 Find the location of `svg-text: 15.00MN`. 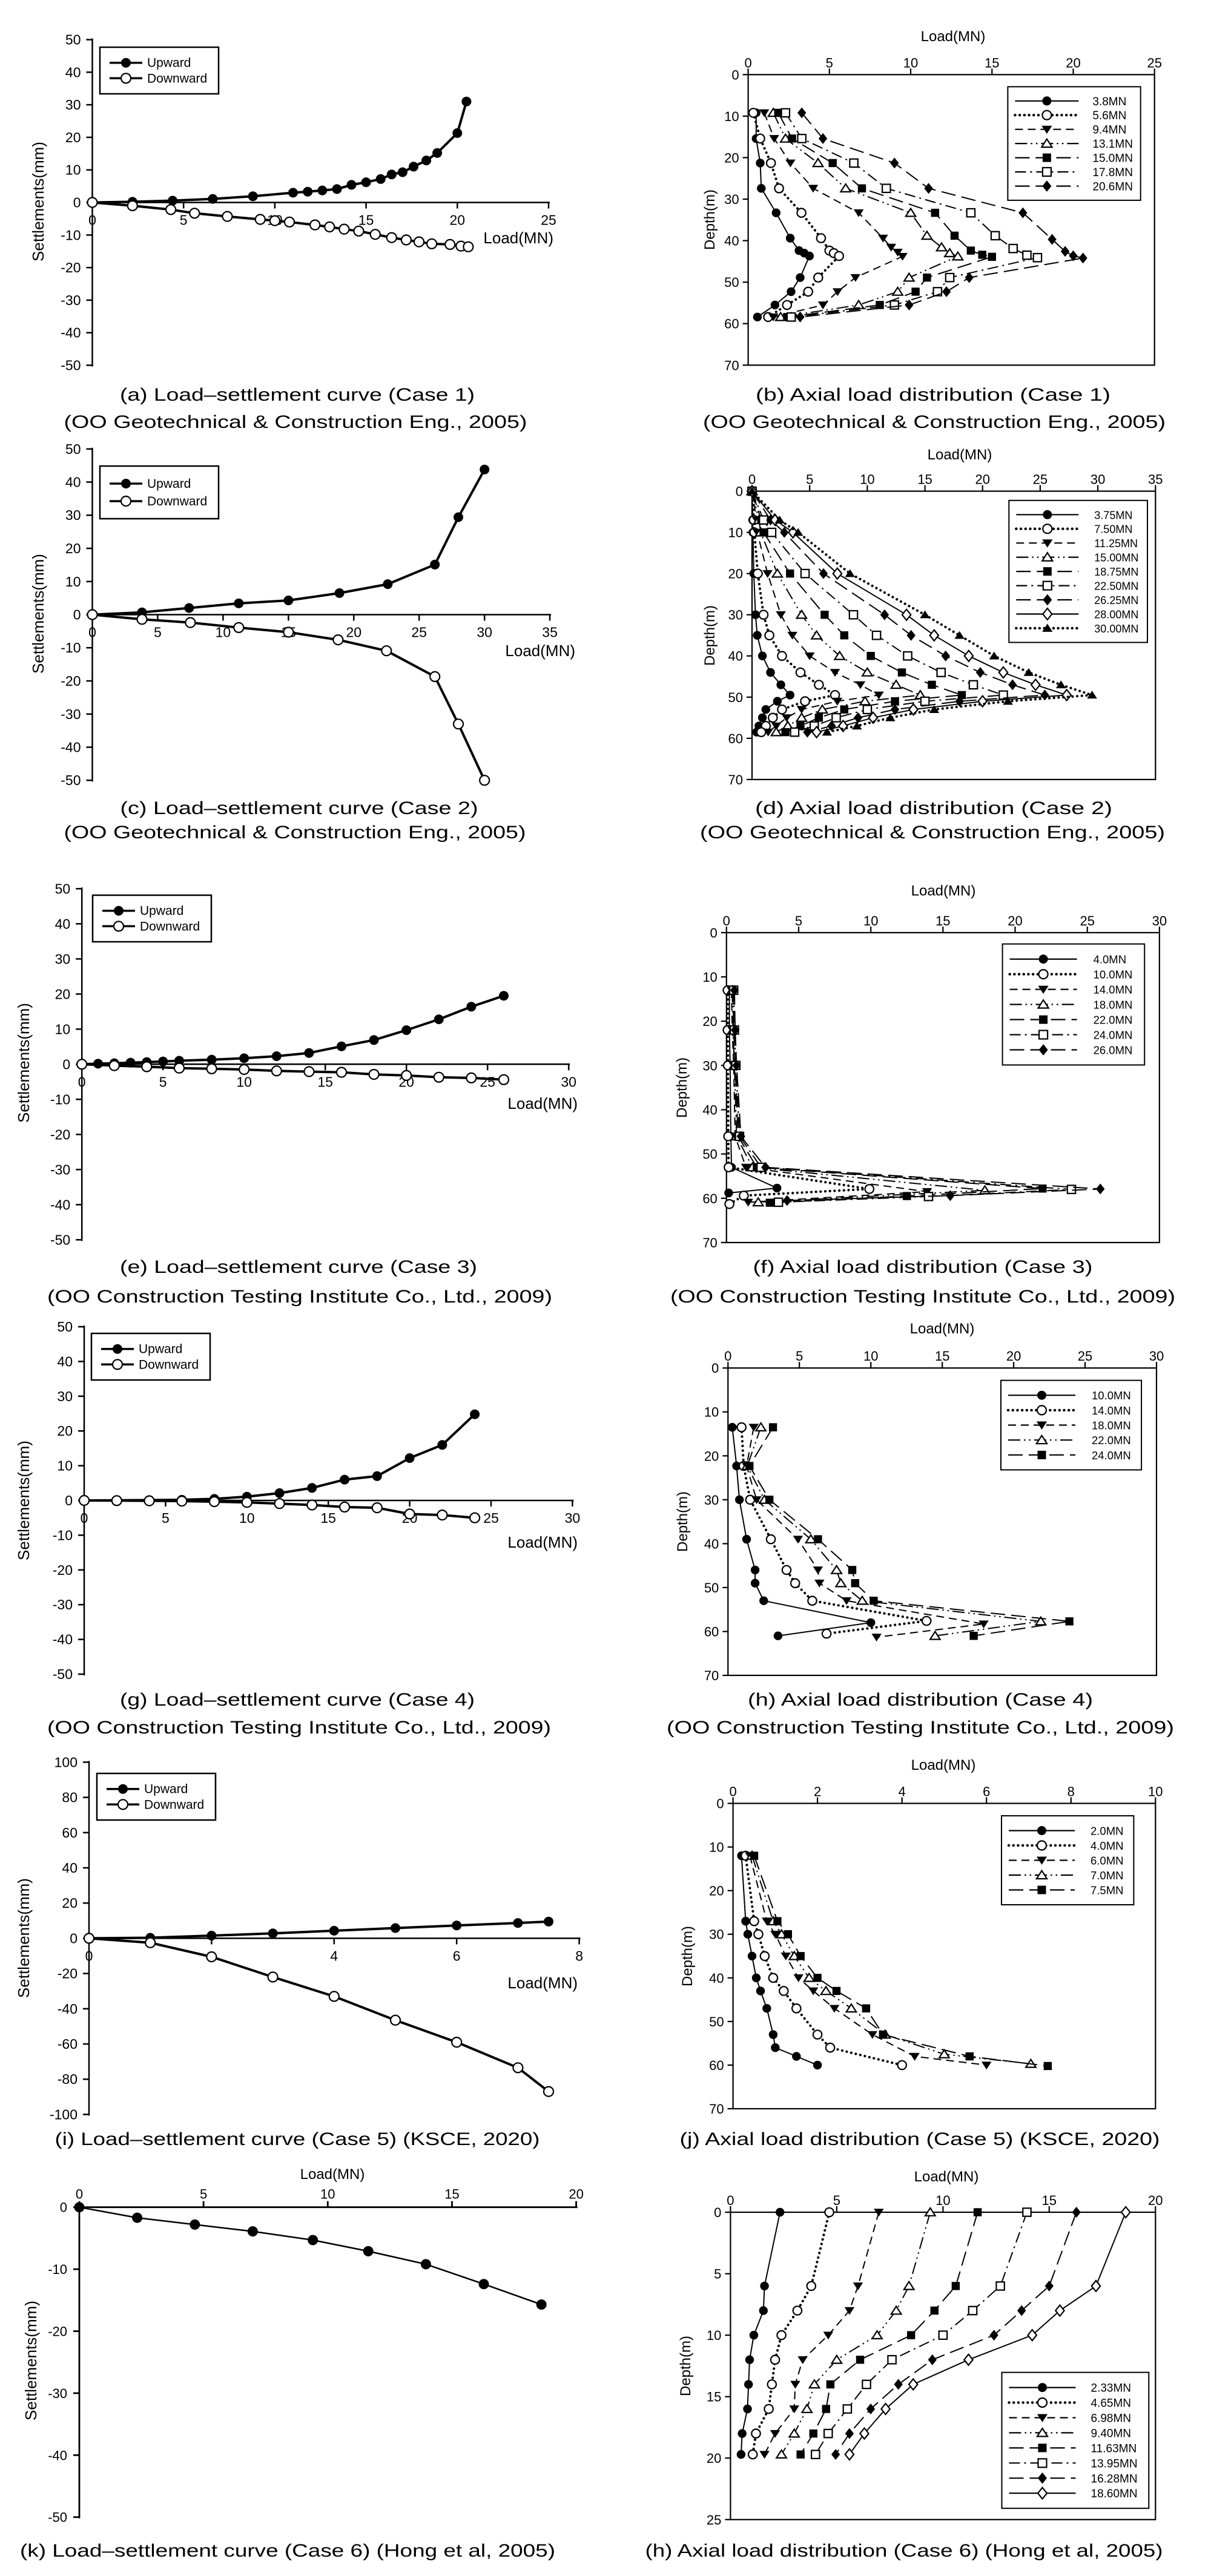

svg-text: 15.00MN is located at coordinates (1116, 558).